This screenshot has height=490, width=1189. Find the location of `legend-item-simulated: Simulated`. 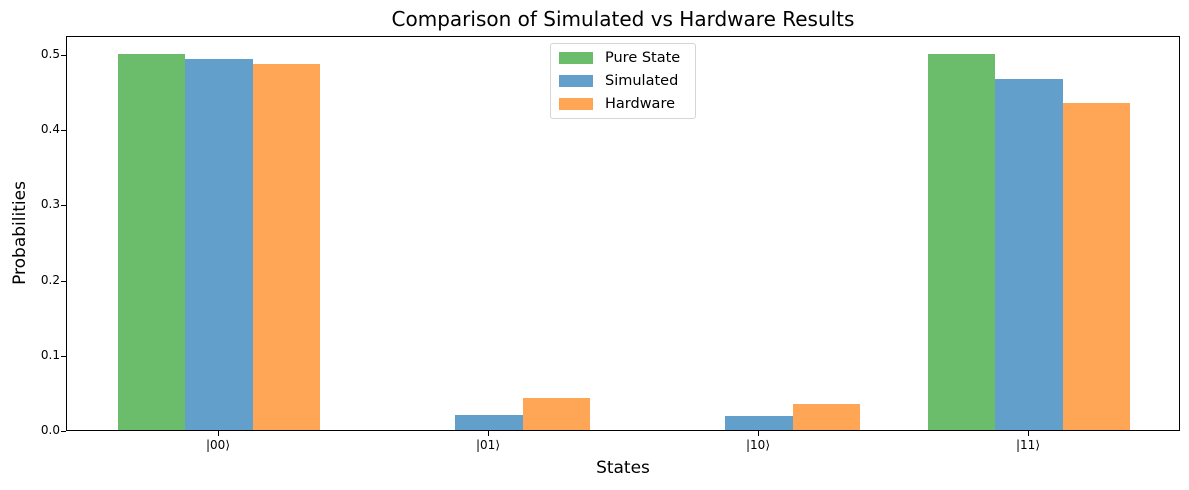

legend-item-simulated: Simulated is located at coordinates (618, 81).